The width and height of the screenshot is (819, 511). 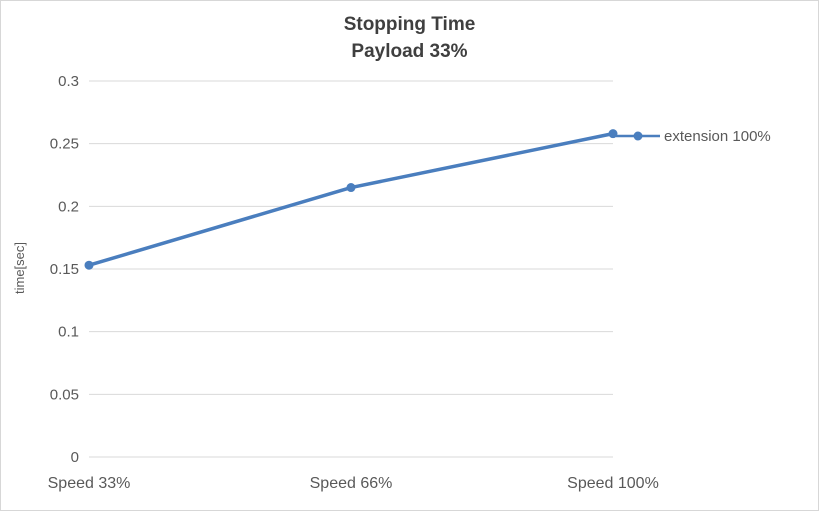 What do you see at coordinates (75, 457) in the screenshot?
I see `y-tick-label: 0` at bounding box center [75, 457].